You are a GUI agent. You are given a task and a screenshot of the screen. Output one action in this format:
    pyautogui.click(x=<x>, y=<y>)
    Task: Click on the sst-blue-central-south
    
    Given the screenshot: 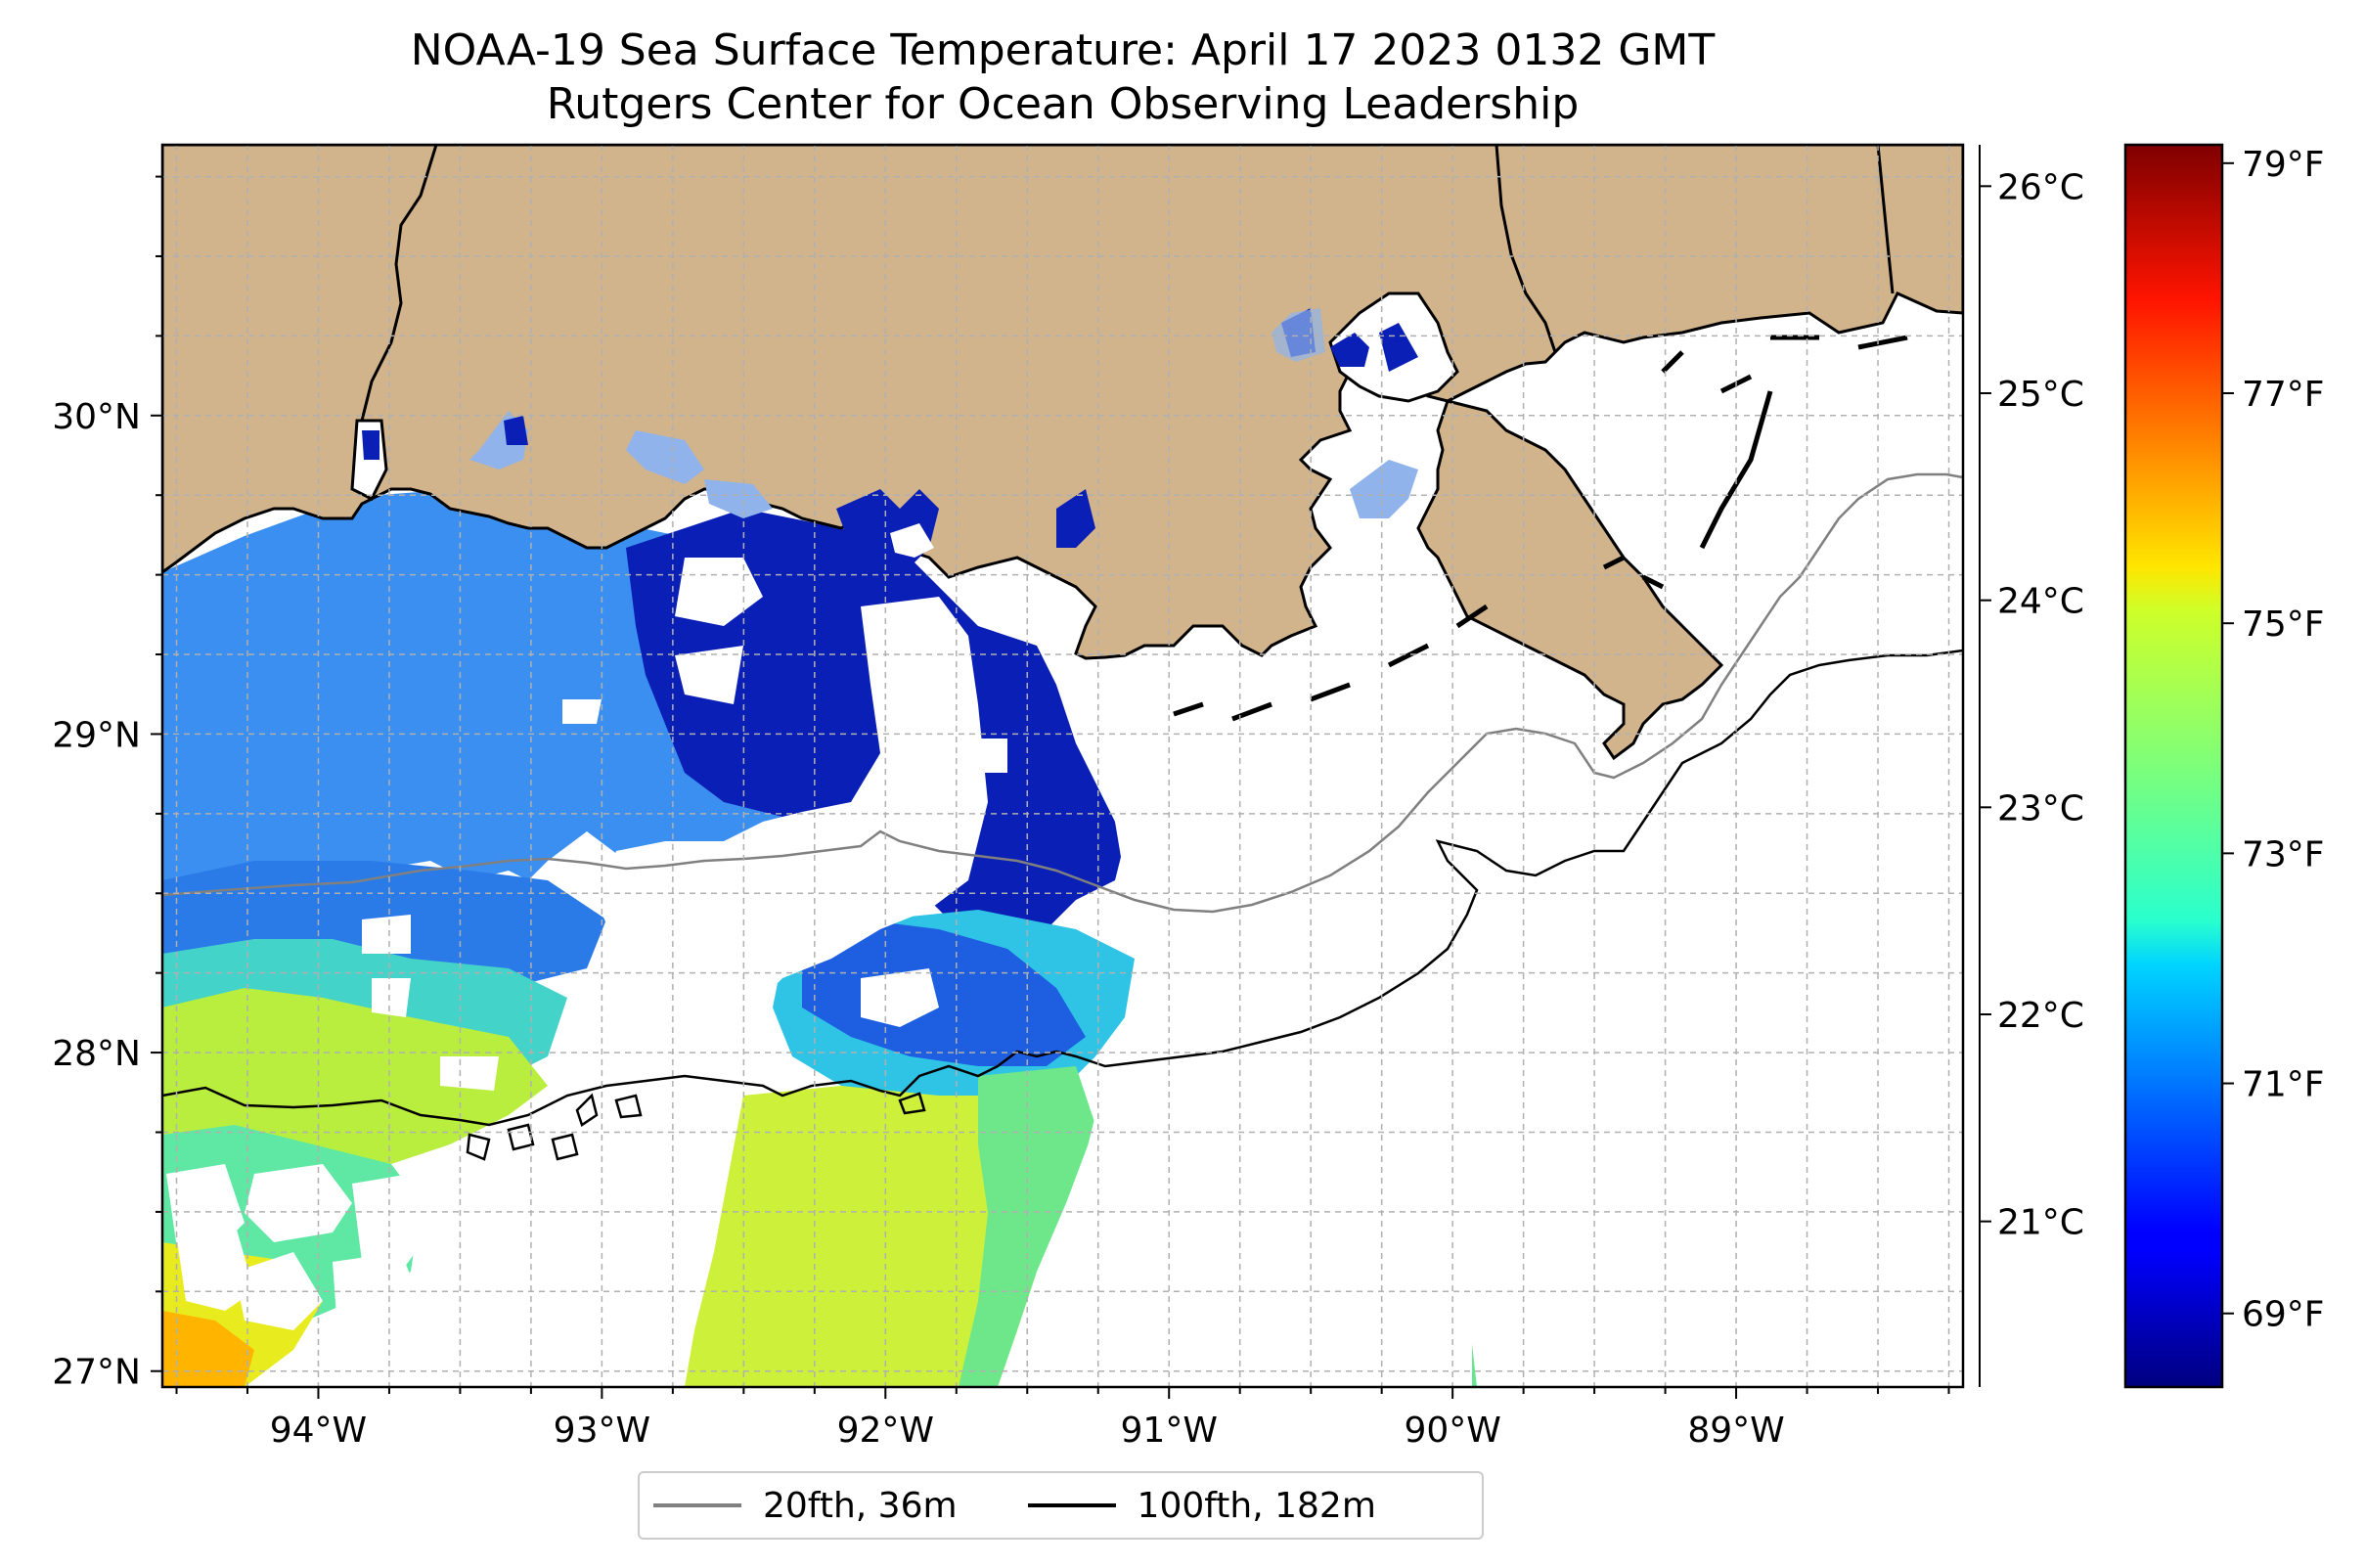 What is the action you would take?
    pyautogui.click(x=944, y=992)
    